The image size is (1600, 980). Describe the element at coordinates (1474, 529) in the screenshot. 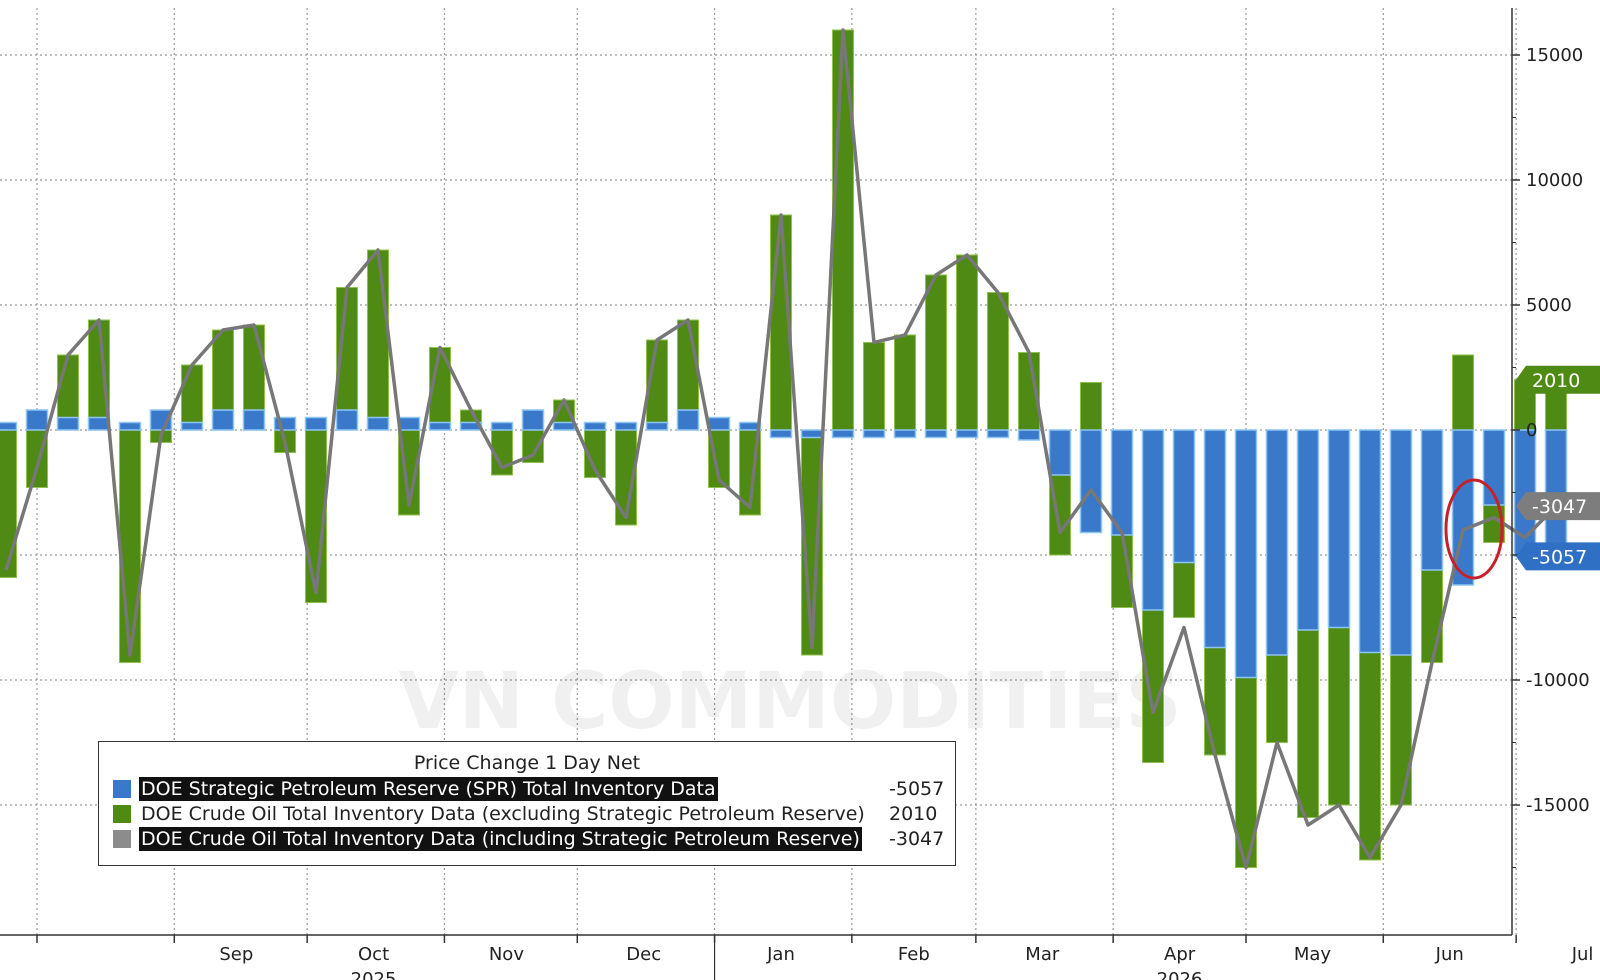

I see `highlight-circle` at that location.